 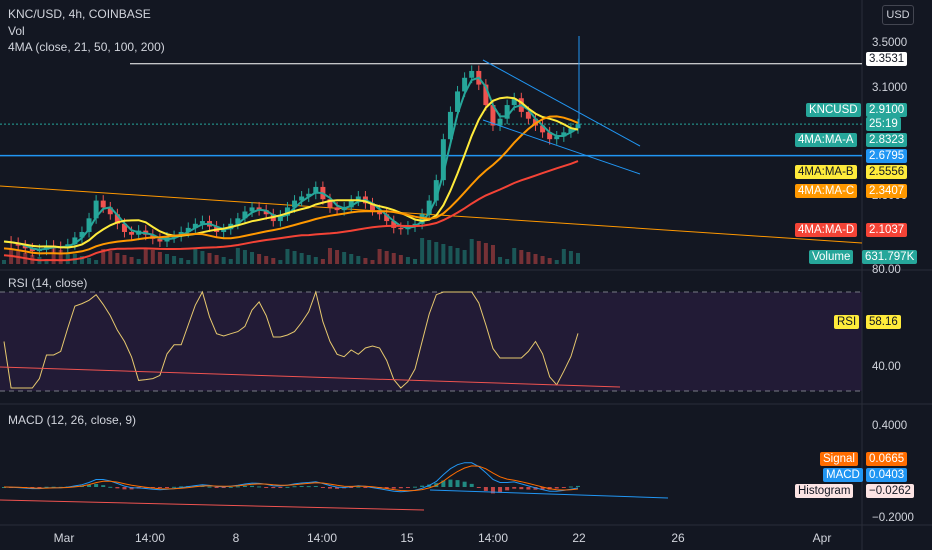 I want to click on countdown-tag: 25:19, so click(x=883, y=124).